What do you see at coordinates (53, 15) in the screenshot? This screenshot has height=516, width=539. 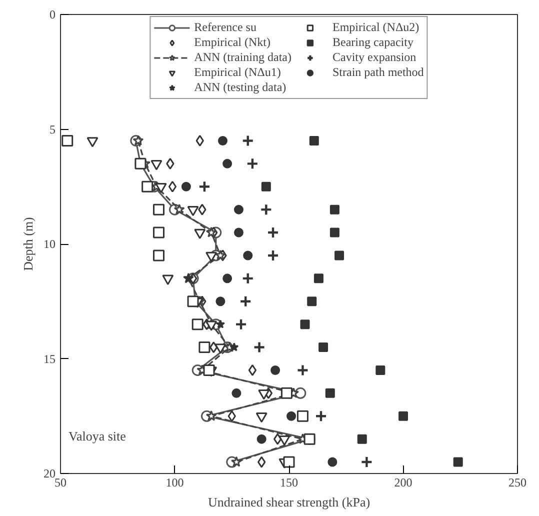 I see `y-tick-label: 0` at bounding box center [53, 15].